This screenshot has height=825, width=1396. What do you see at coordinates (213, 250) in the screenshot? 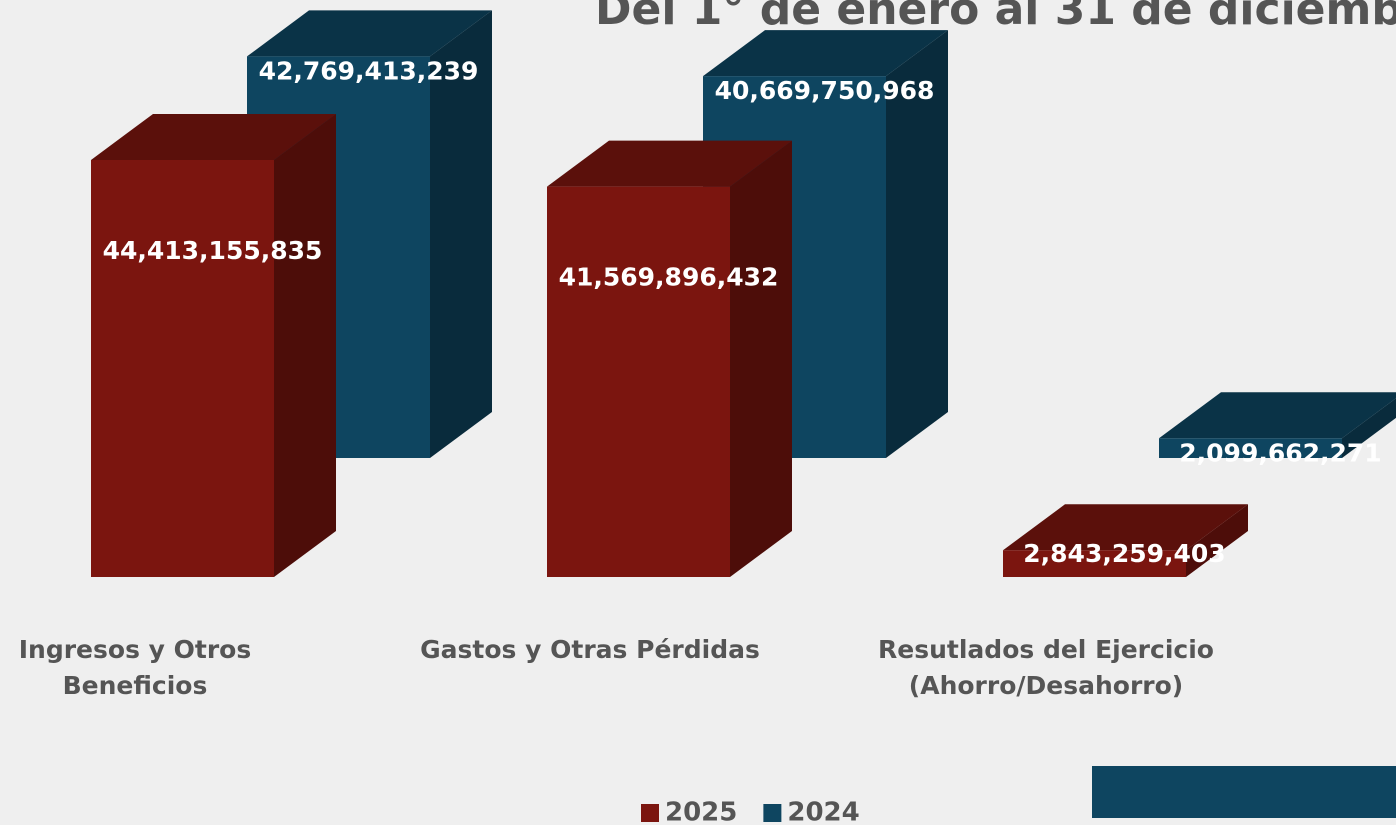
I see `value-label: 44,413,155,835` at bounding box center [213, 250].